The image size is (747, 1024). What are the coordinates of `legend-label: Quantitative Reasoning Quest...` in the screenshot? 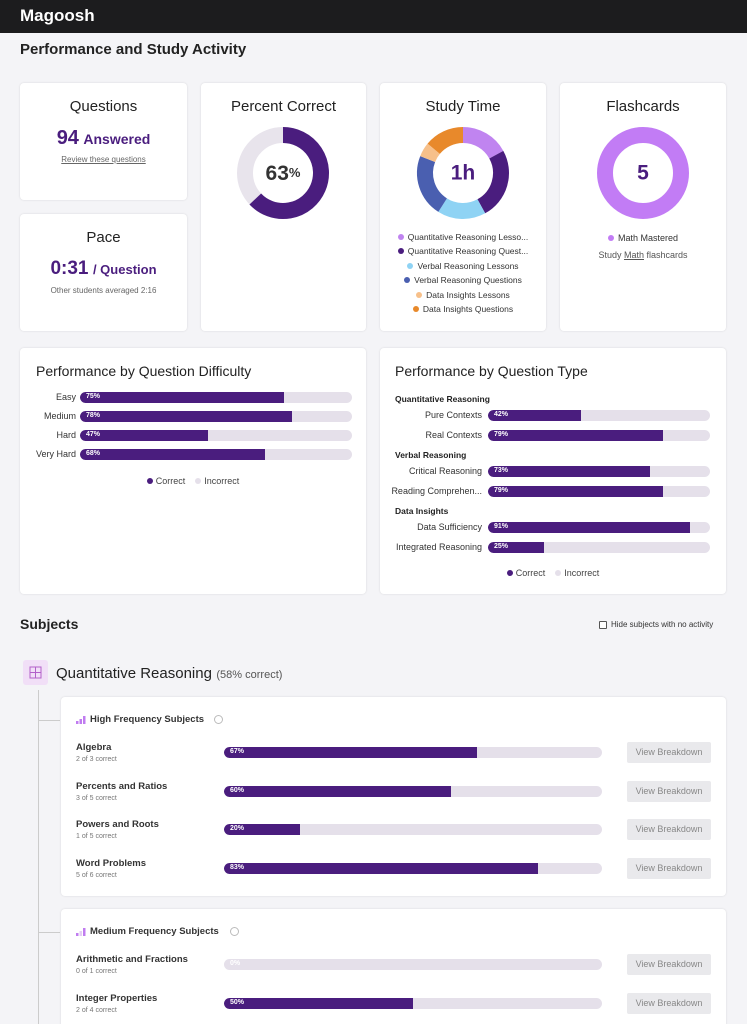 It's located at (468, 251).